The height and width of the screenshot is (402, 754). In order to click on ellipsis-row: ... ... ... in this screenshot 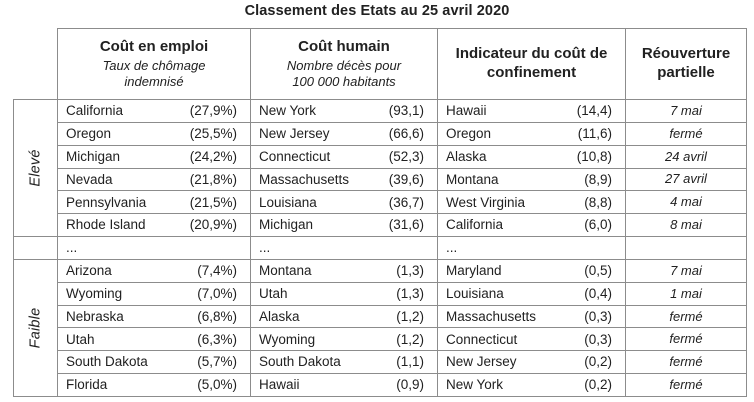, I will do `click(380, 248)`.